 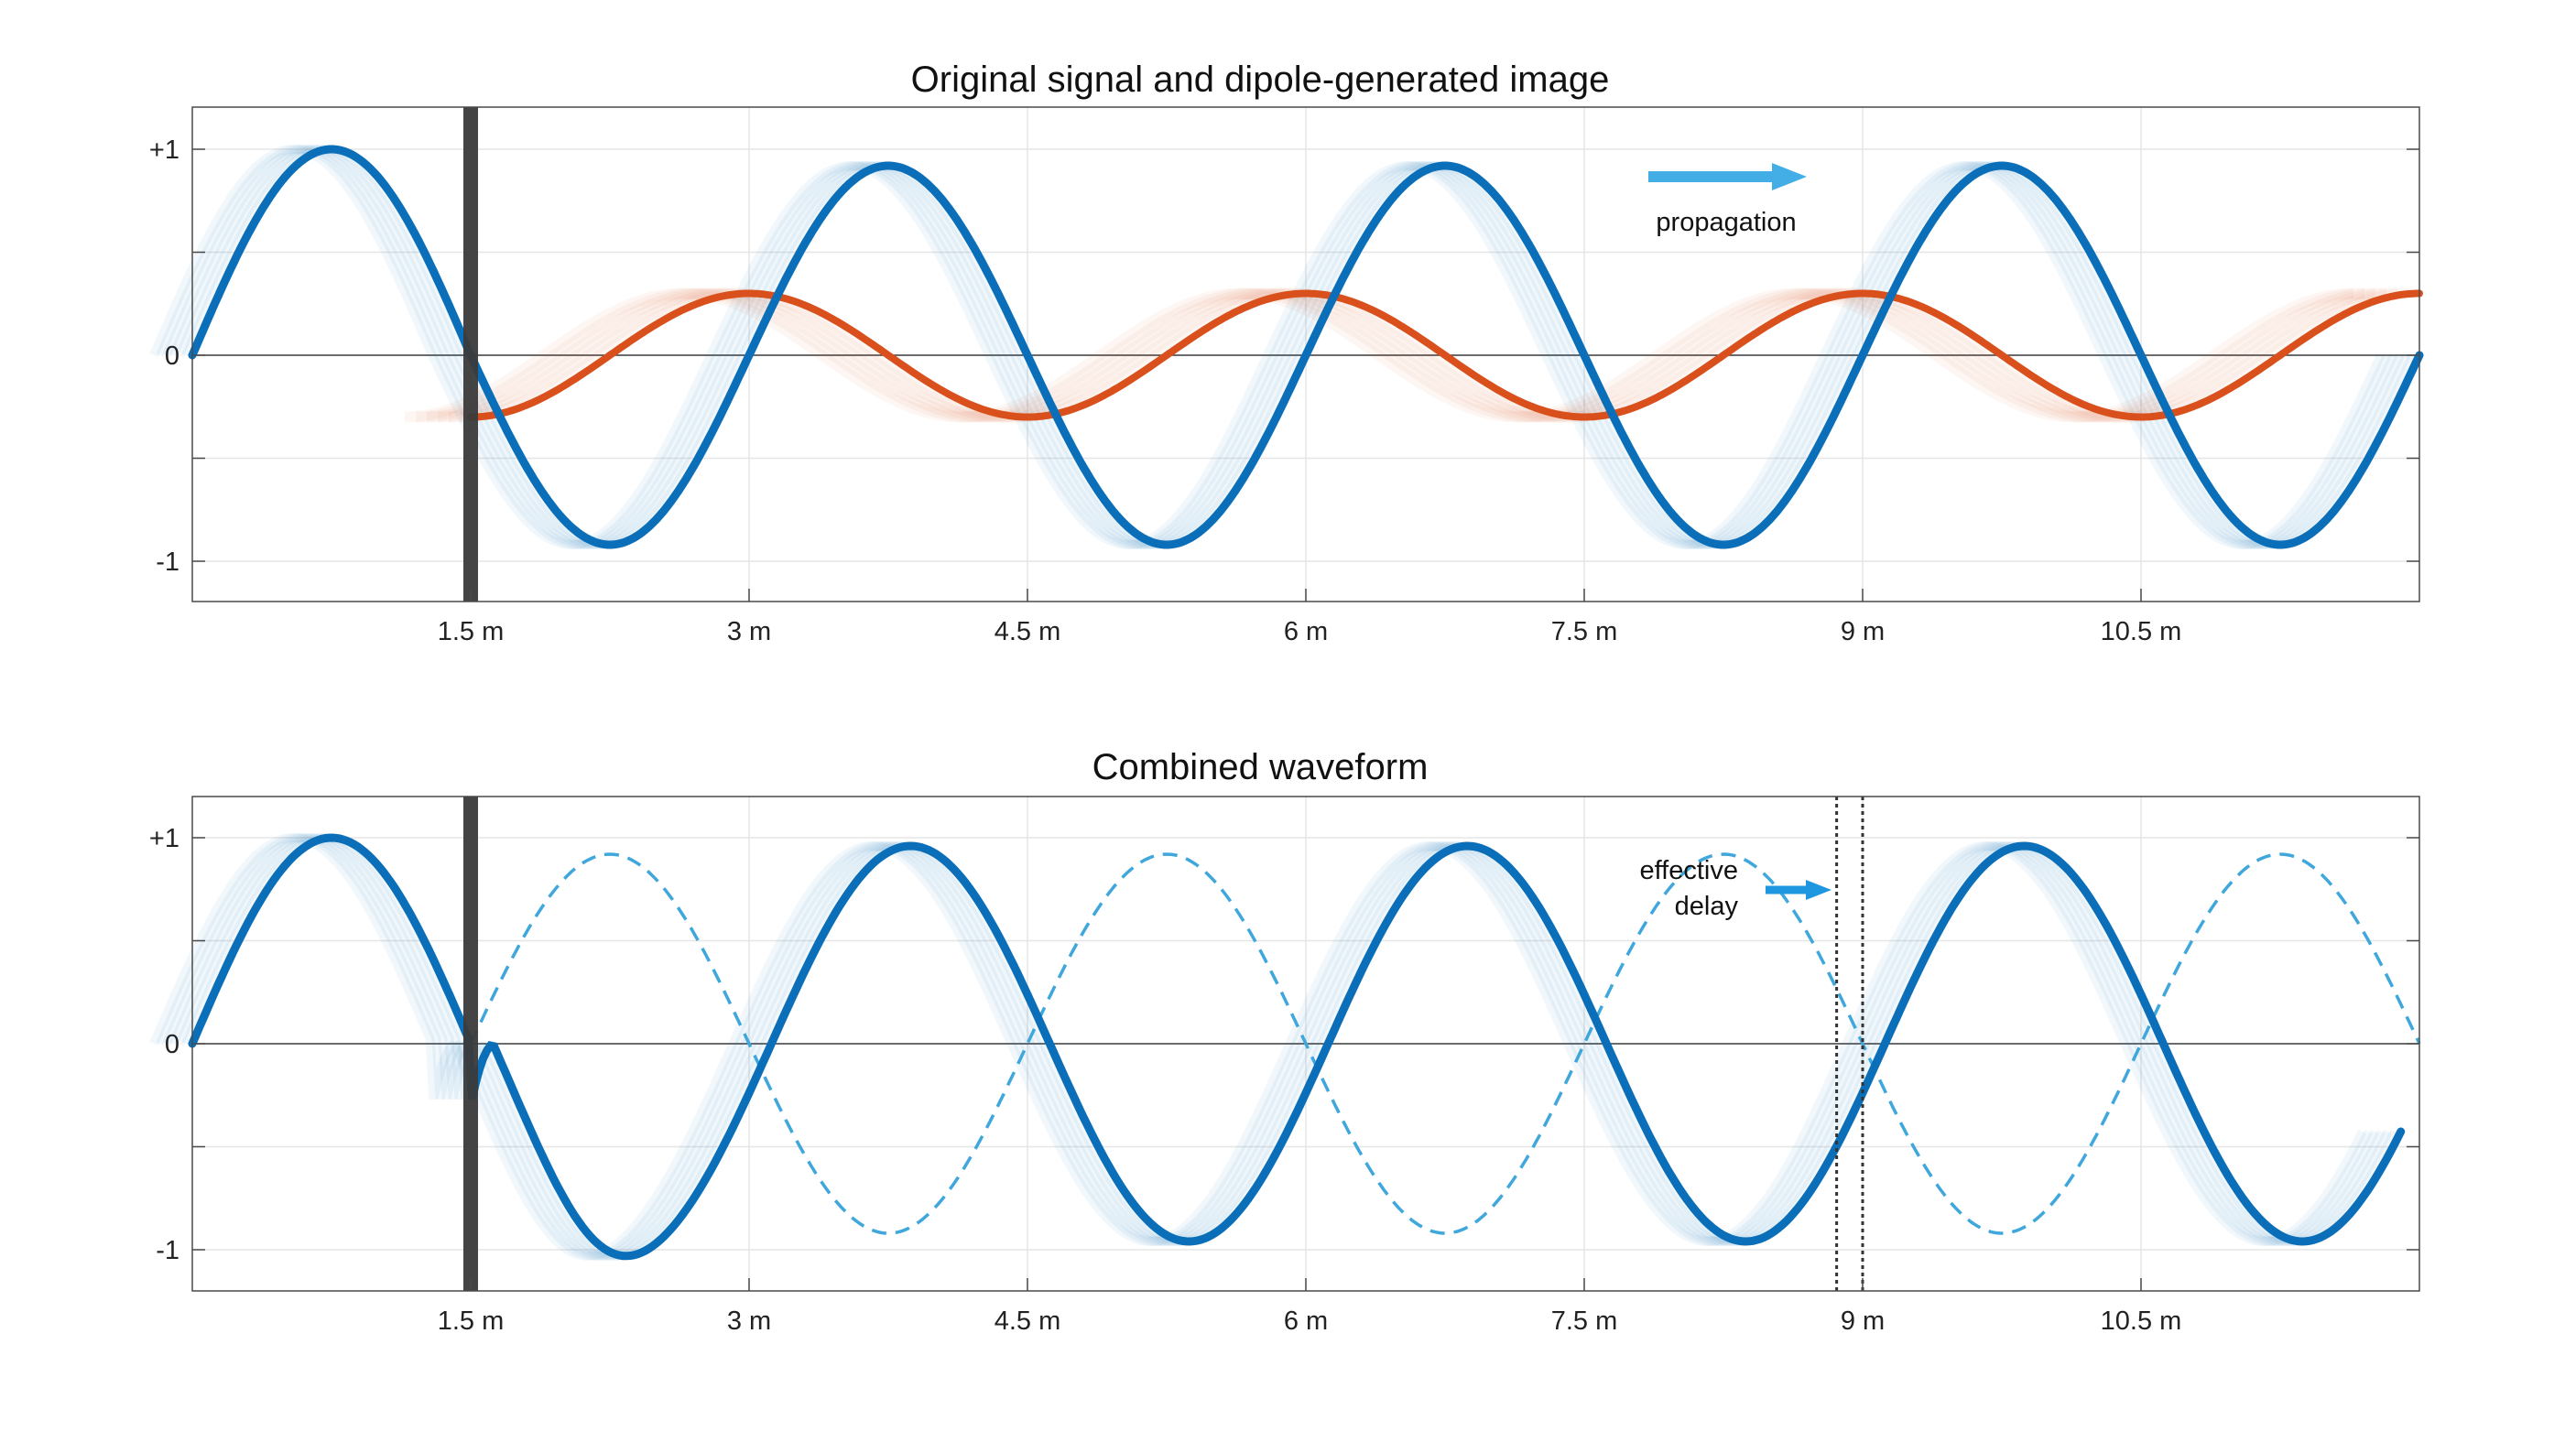 I want to click on propagation-annotation: propagation, so click(x=1727, y=200).